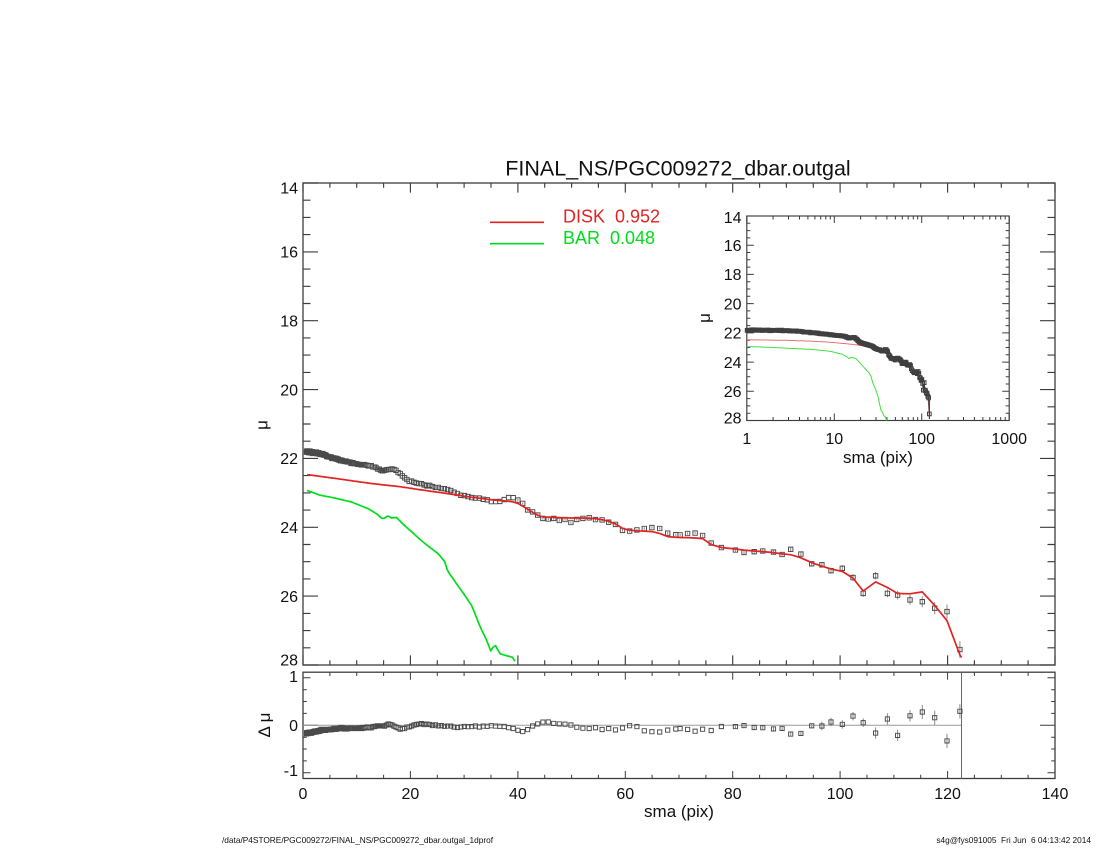  I want to click on svg-text: DISK 0.952, so click(611, 217).